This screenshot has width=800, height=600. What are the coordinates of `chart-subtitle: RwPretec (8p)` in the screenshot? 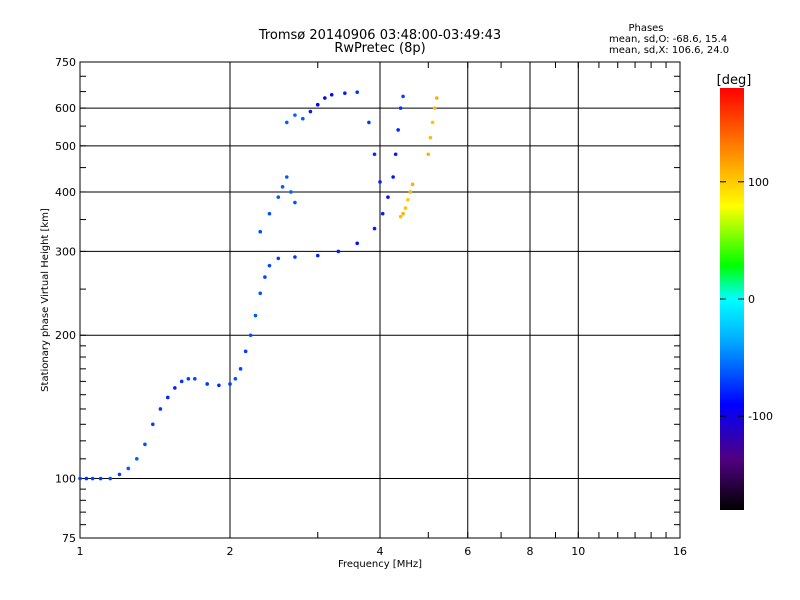 It's located at (379, 48).